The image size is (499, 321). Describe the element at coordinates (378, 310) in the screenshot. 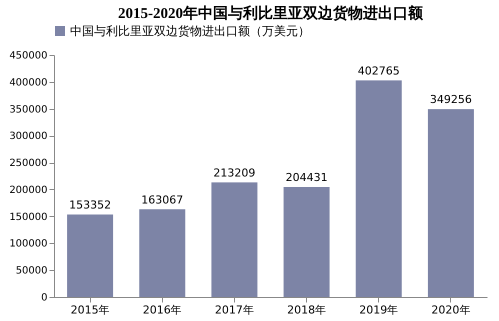

I see `x-tick-label: 2019年` at that location.